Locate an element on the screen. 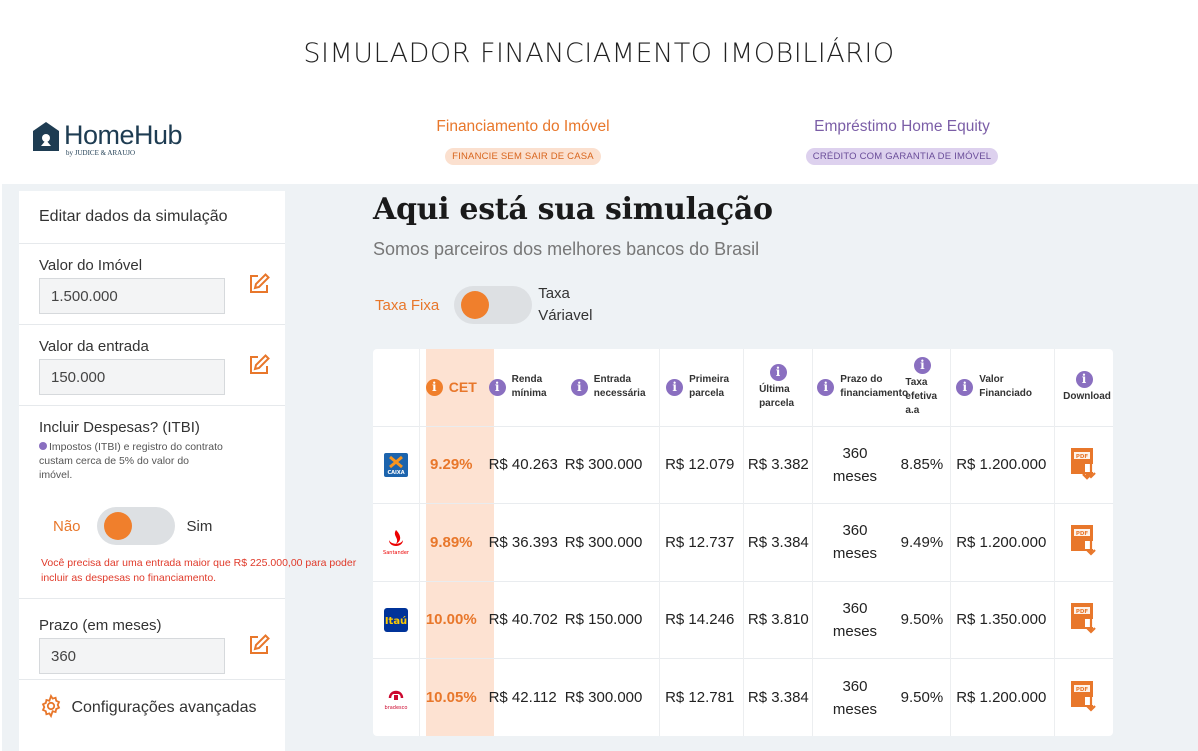 Image resolution: width=1198 pixels, height=751 pixels. th-primeira: i Primeira parcela is located at coordinates (701, 387).